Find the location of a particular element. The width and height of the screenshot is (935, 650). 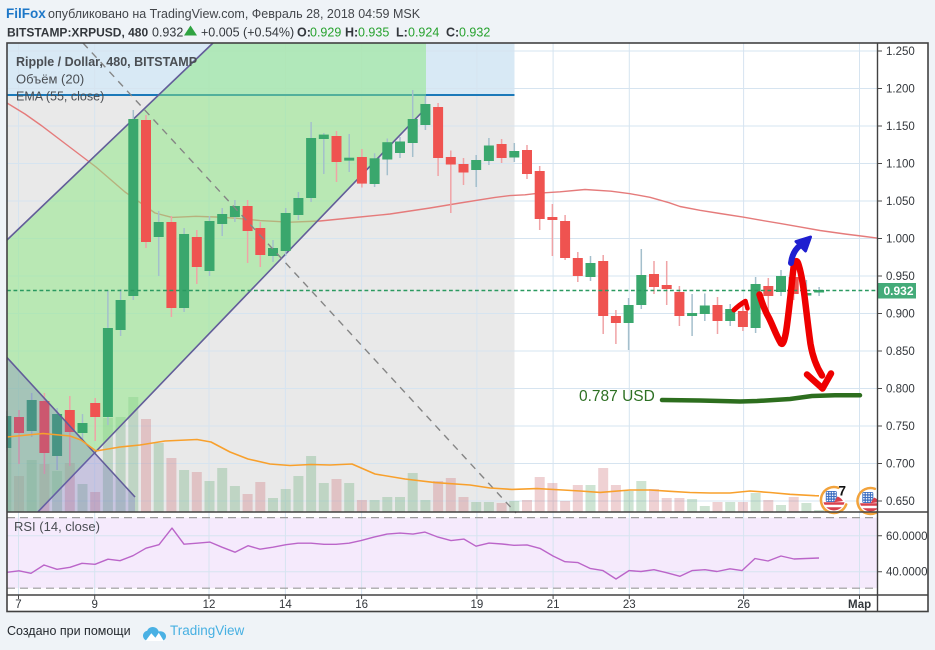

svg-text: H: is located at coordinates (351, 33).